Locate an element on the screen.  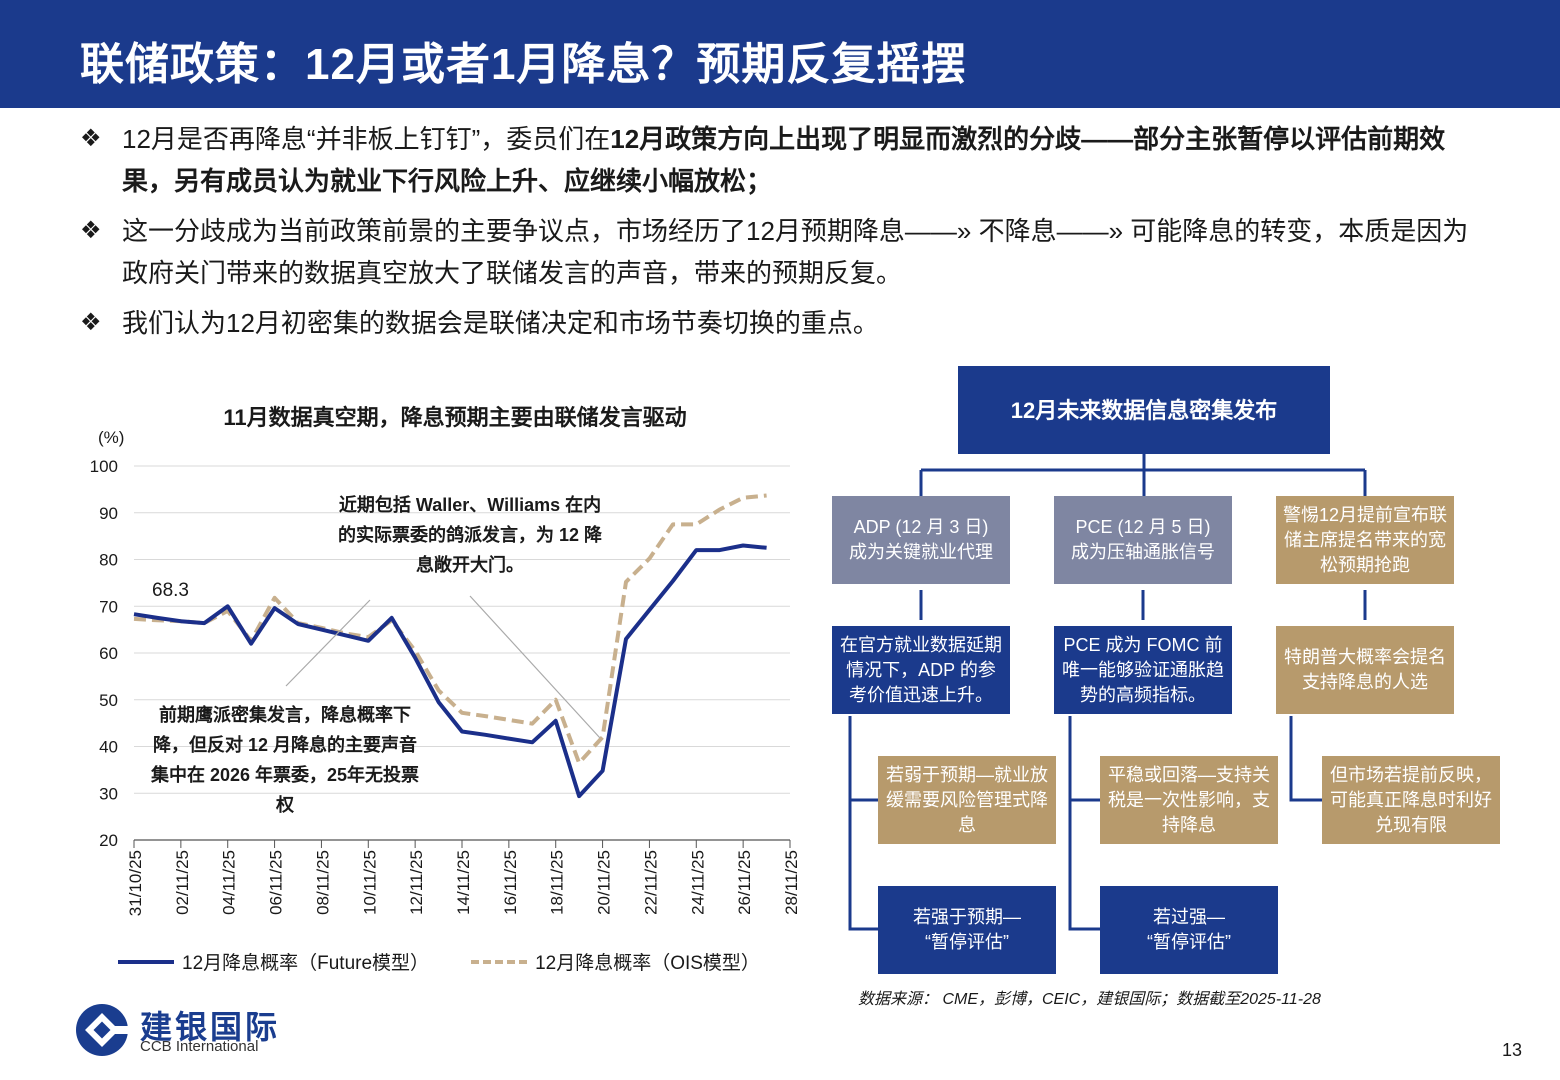
x-tick-label: 20/11/25 is located at coordinates (604, 882).